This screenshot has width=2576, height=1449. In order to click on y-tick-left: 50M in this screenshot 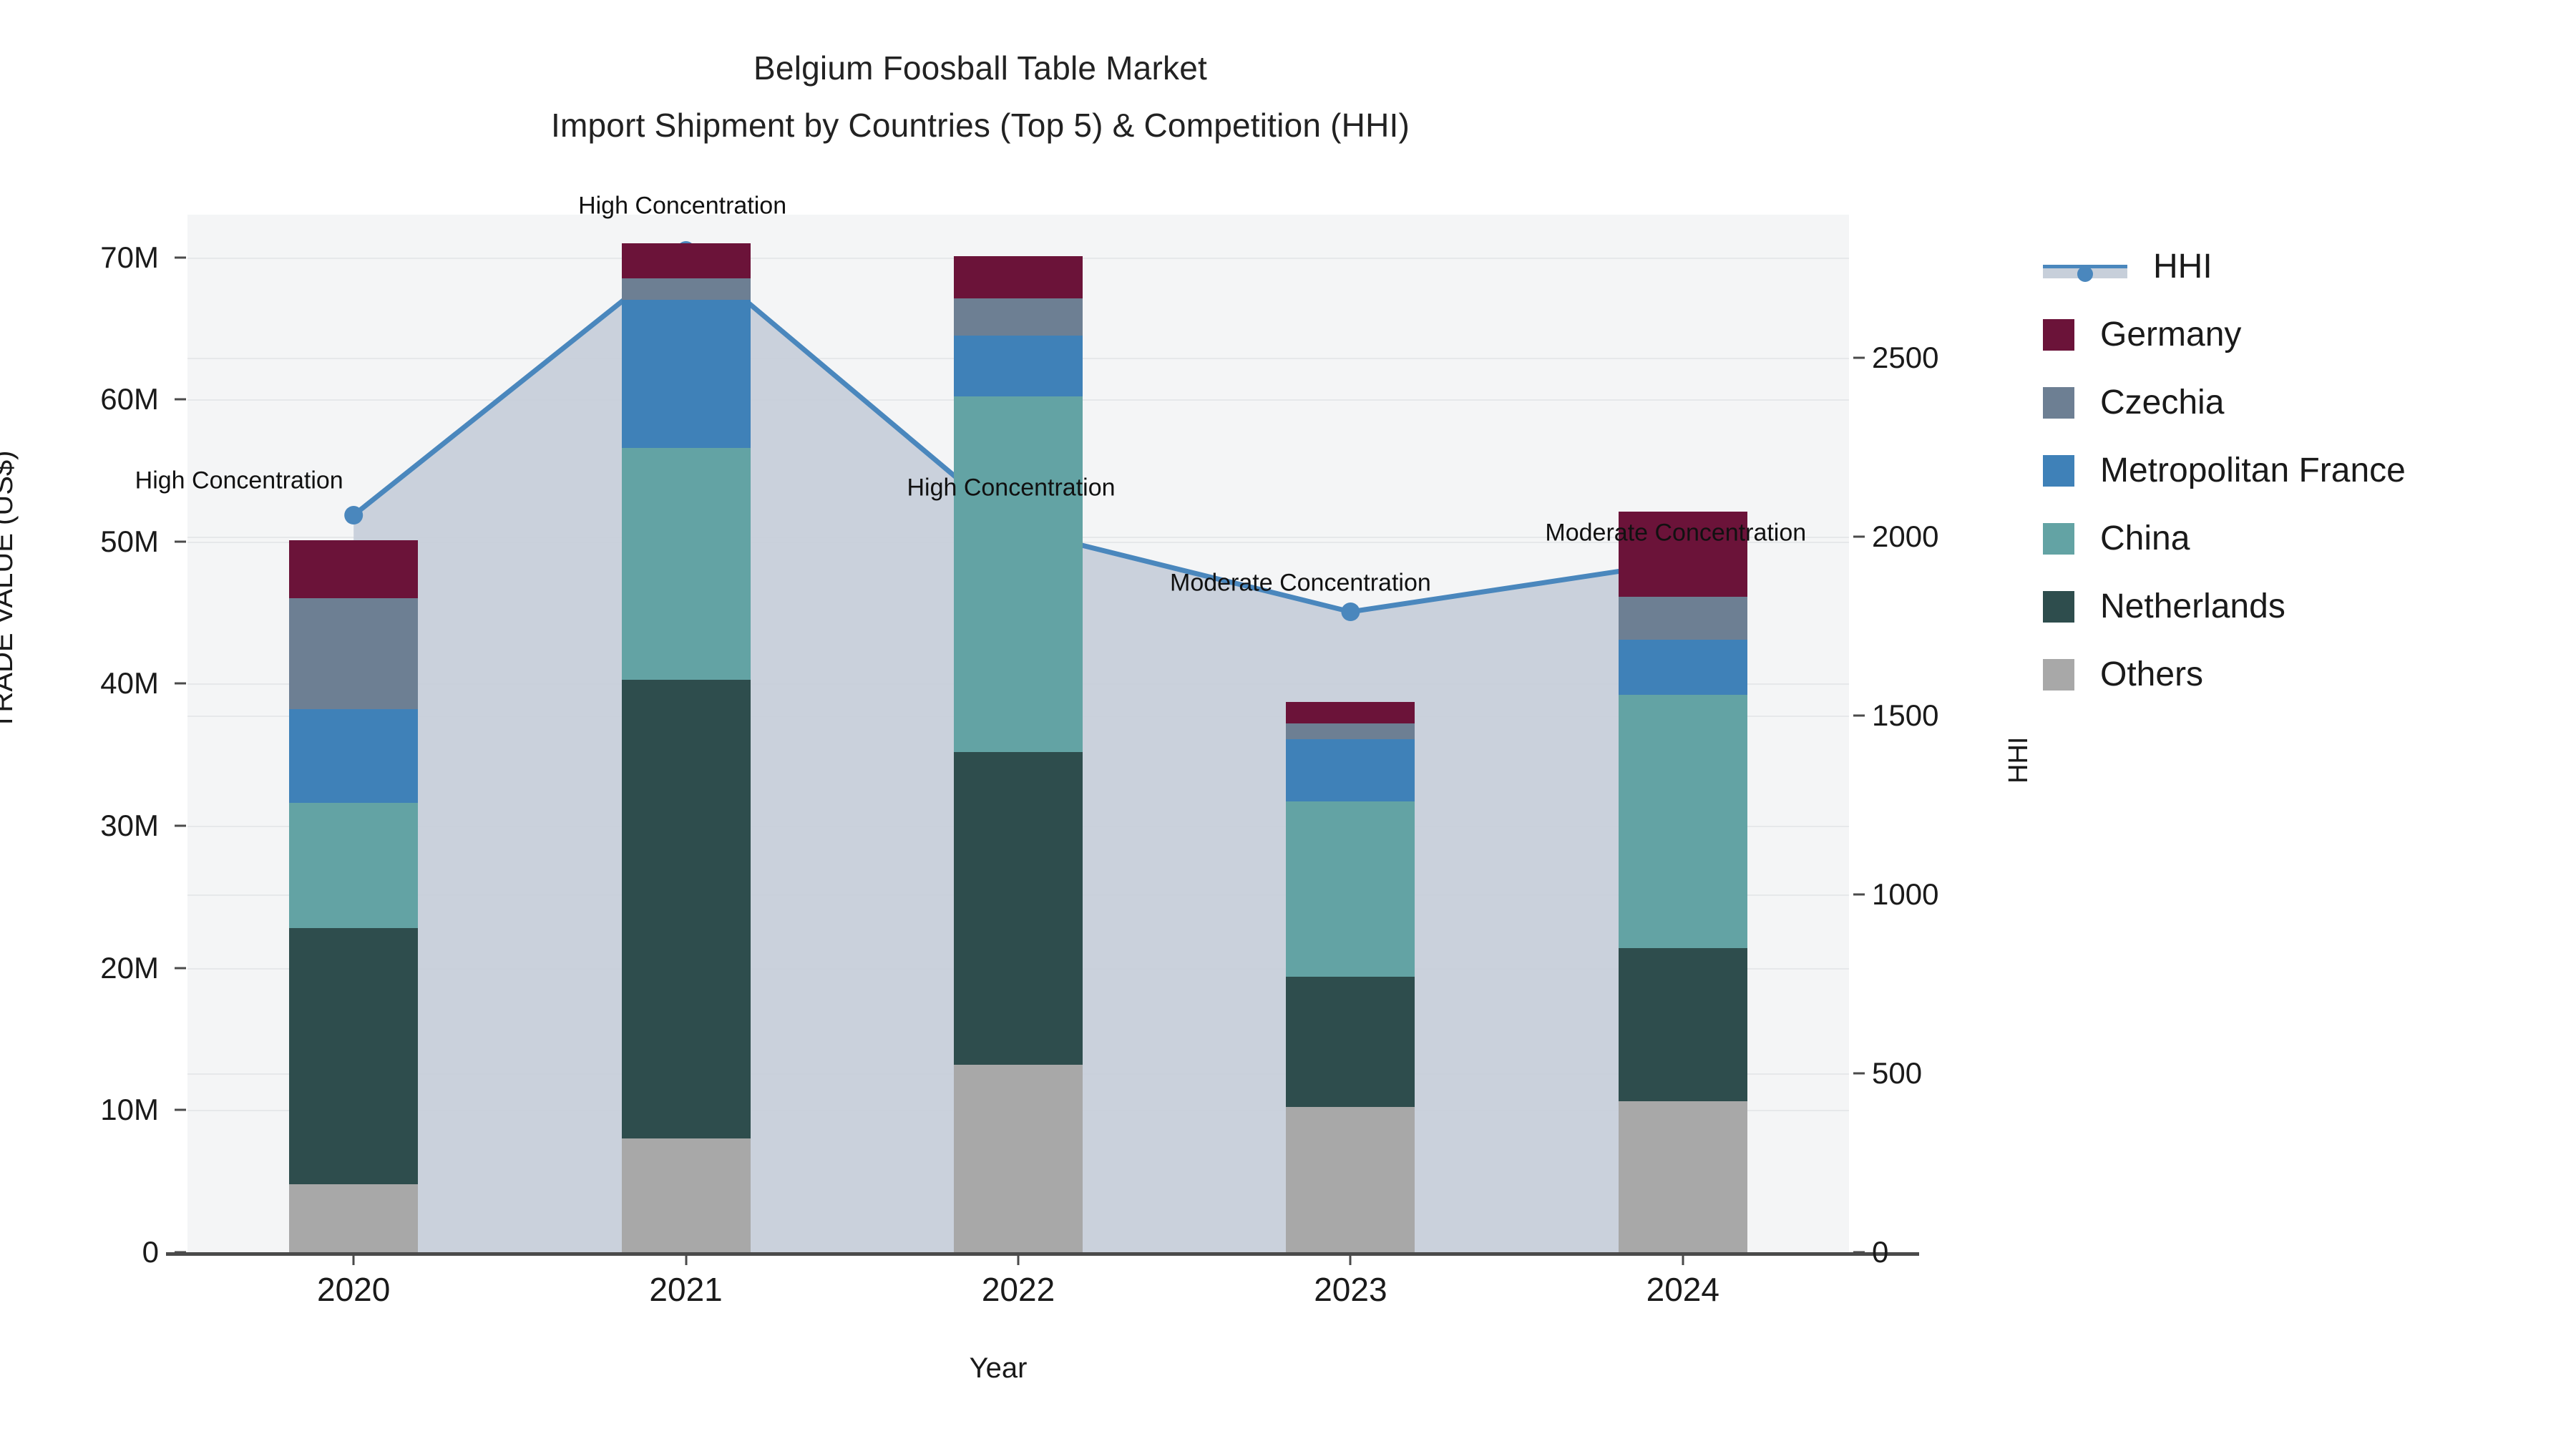, I will do `click(129, 541)`.